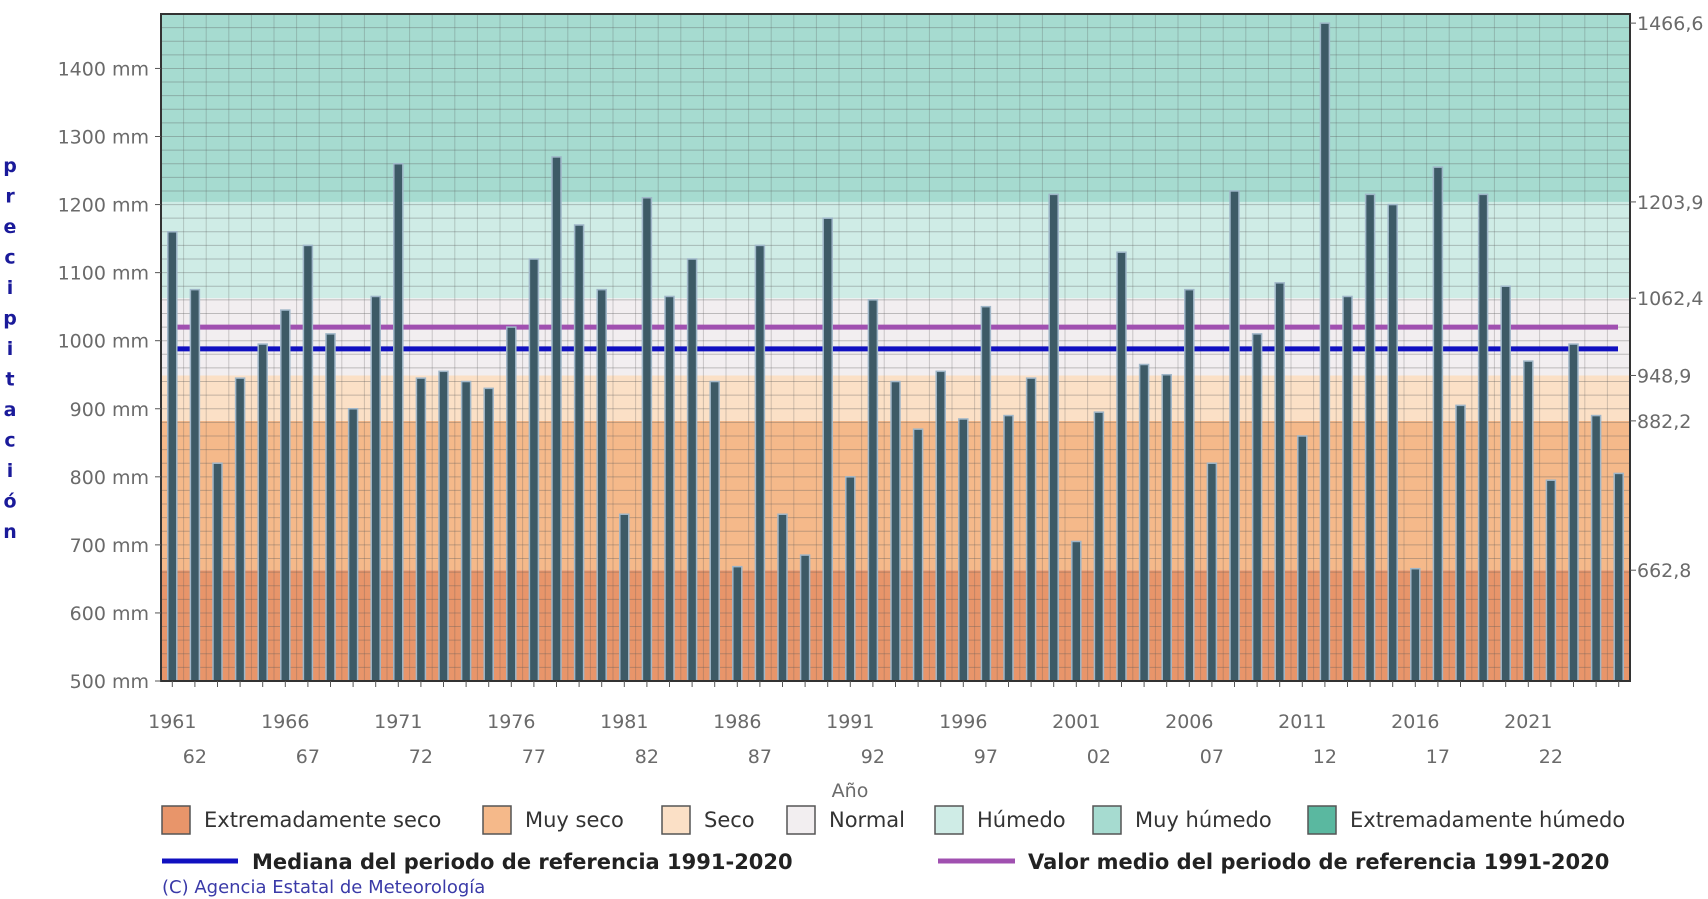  What do you see at coordinates (308, 757) in the screenshot?
I see `x-tick-label-bottom: 67` at bounding box center [308, 757].